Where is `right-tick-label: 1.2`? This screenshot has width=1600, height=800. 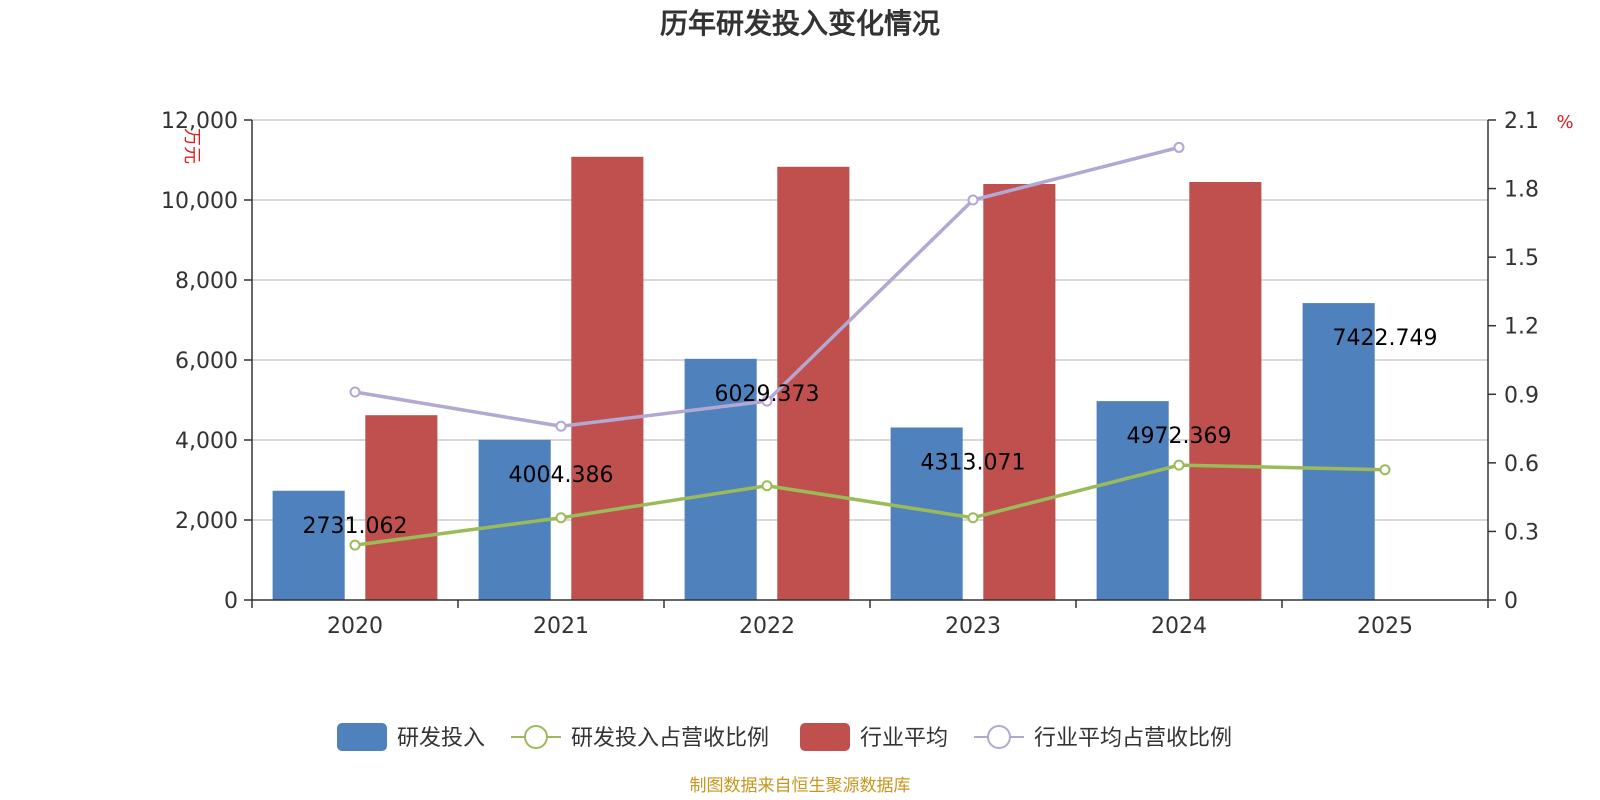 right-tick-label: 1.2 is located at coordinates (1521, 327).